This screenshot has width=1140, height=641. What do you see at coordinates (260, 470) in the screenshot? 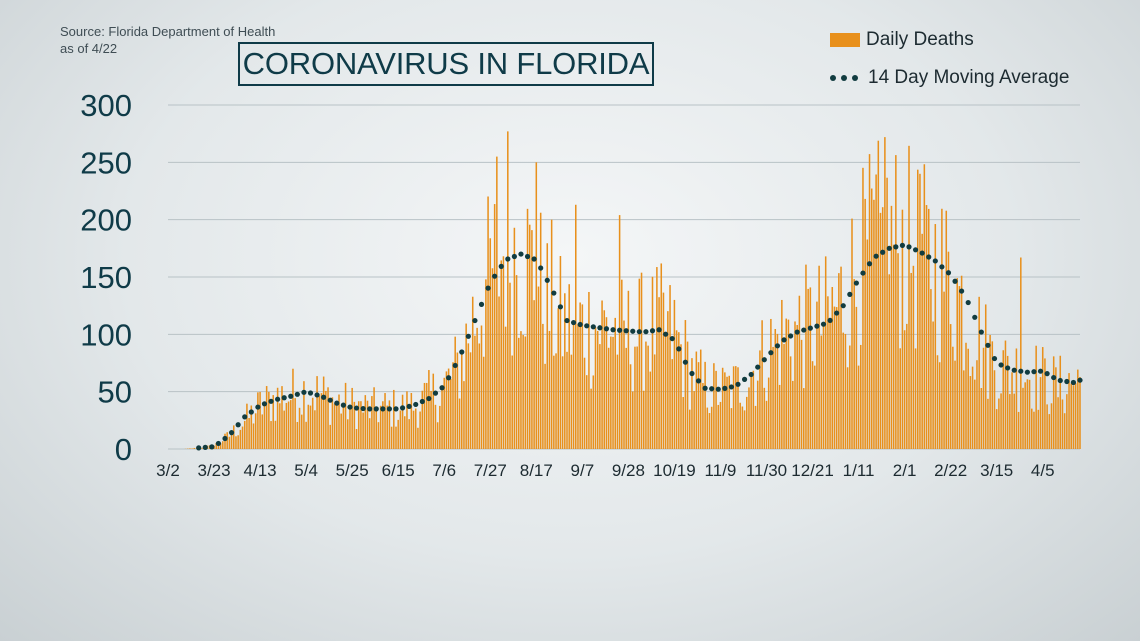
I see `x-tick-label: 4/13` at bounding box center [260, 470].